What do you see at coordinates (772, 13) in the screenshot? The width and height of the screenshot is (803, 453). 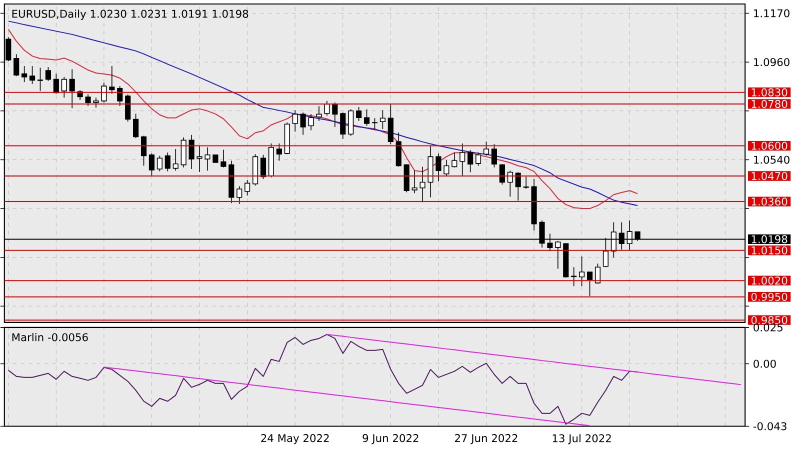 I see `y-tick-label: 1.1170` at bounding box center [772, 13].